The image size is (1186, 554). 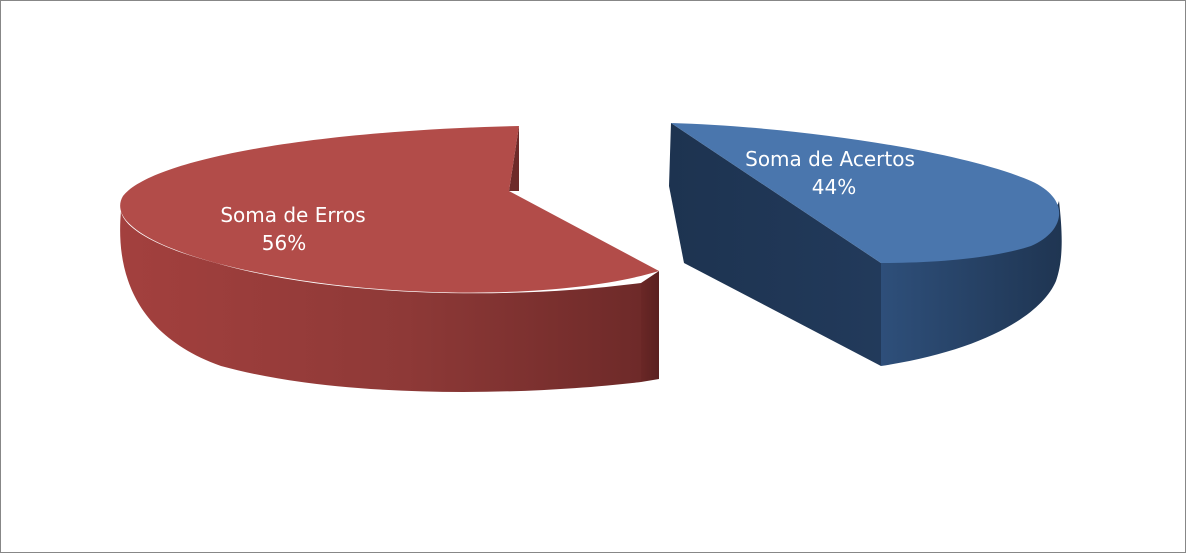 I want to click on slice-acertos-percent-label: 44%, so click(x=834, y=187).